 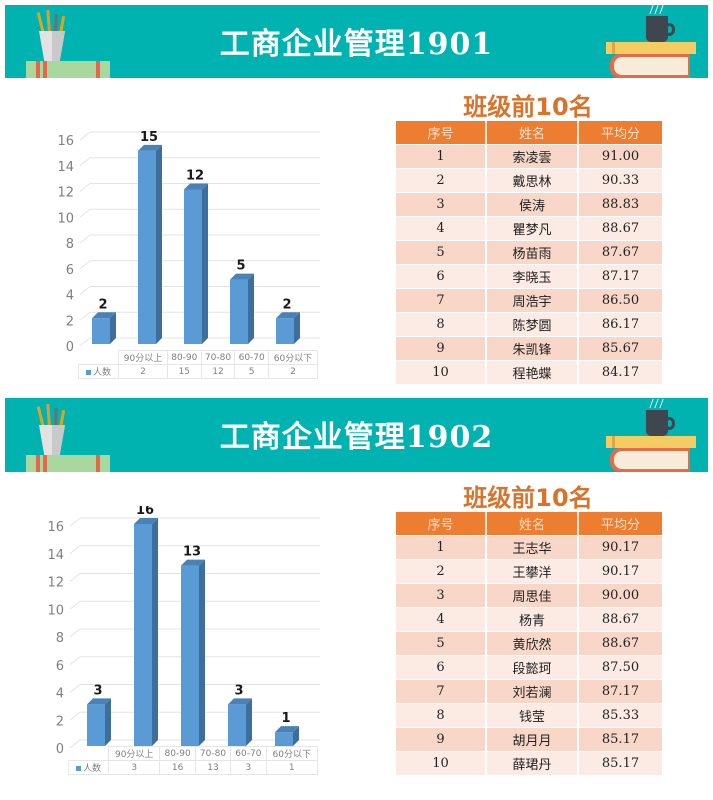 What do you see at coordinates (356, 41) in the screenshot?
I see `banner: 工商企业管理1901` at bounding box center [356, 41].